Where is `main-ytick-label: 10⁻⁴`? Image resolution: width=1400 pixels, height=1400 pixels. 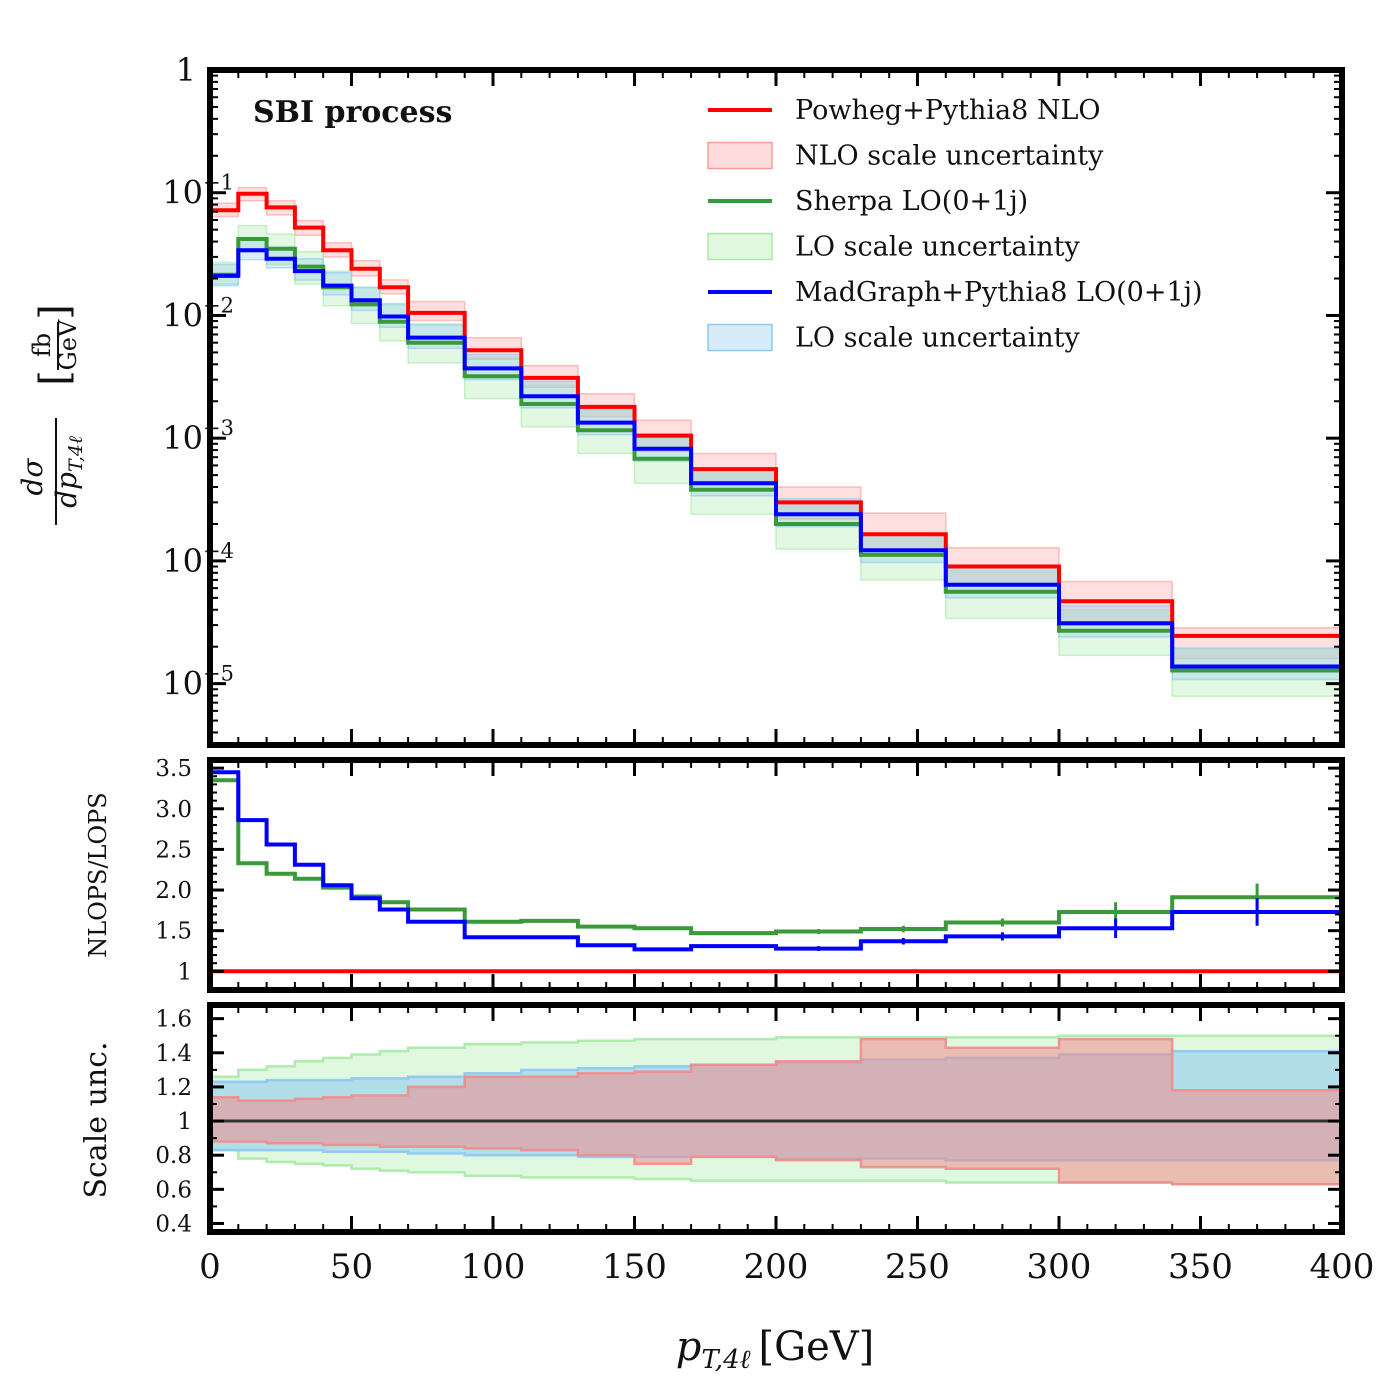
main-ytick-label: 10⁻⁴ is located at coordinates (198, 559).